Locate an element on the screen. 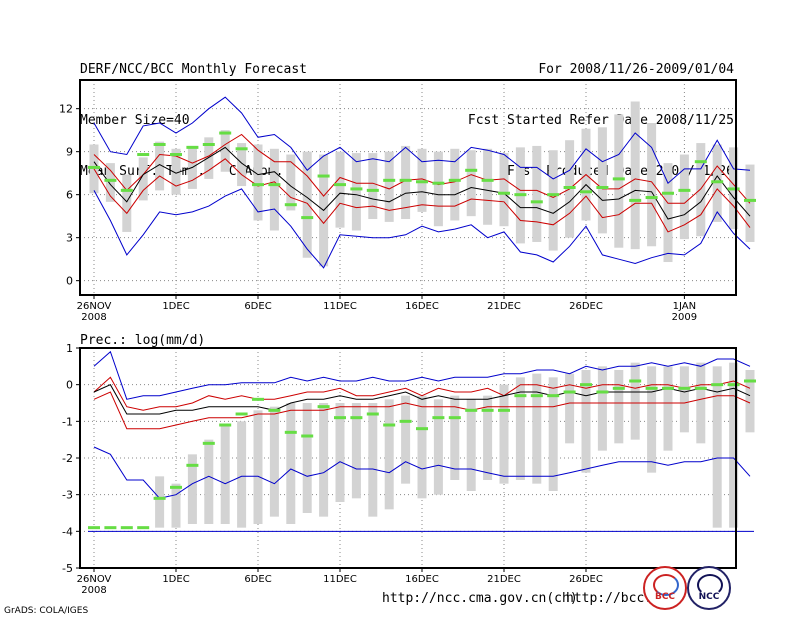  precip-panel-title: Prec.: log(mm/d) is located at coordinates (143, 340).